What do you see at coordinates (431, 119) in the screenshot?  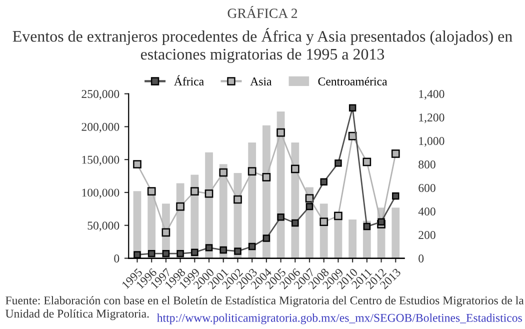 I see `y2-tick-label: 1,200` at bounding box center [431, 119].